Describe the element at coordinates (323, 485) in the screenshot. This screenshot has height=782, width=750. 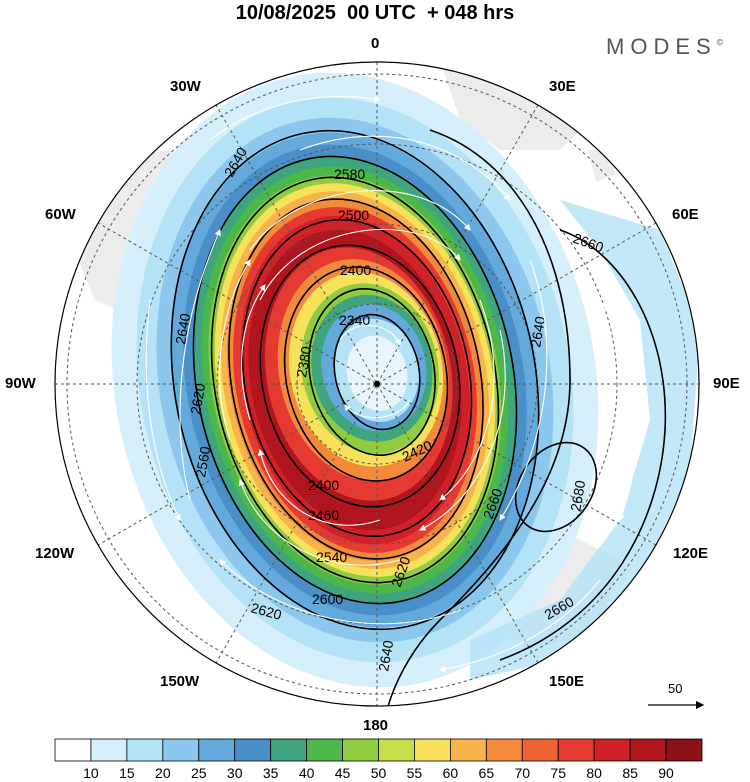
I see `contour-label-2400-s: 2400` at that location.